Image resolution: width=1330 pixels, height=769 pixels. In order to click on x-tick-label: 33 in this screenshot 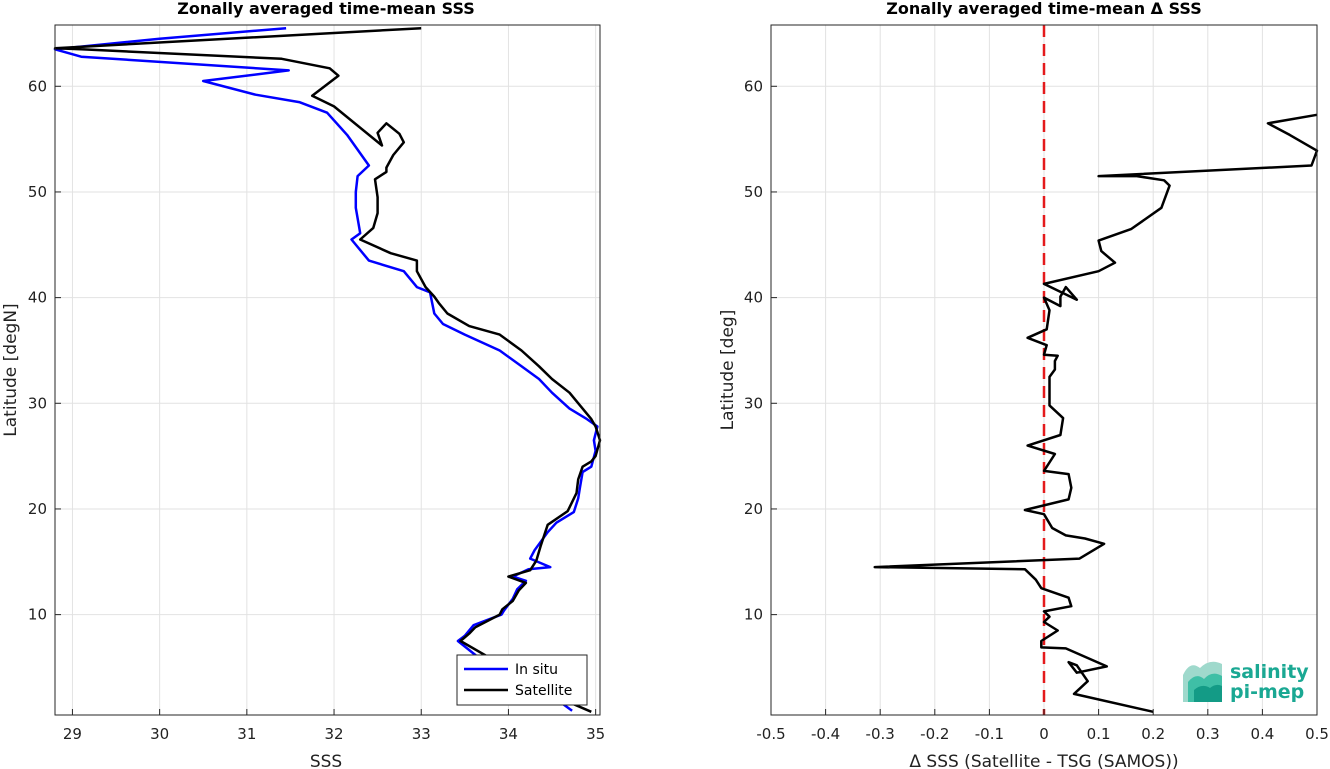, I will do `click(421, 734)`.